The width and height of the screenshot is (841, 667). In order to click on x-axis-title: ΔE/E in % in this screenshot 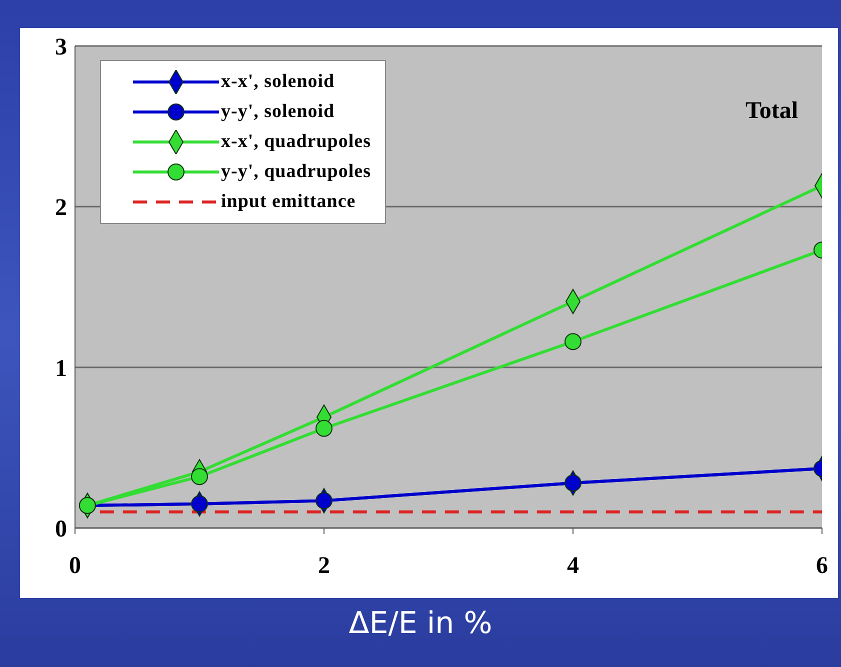, I will do `click(421, 623)`.